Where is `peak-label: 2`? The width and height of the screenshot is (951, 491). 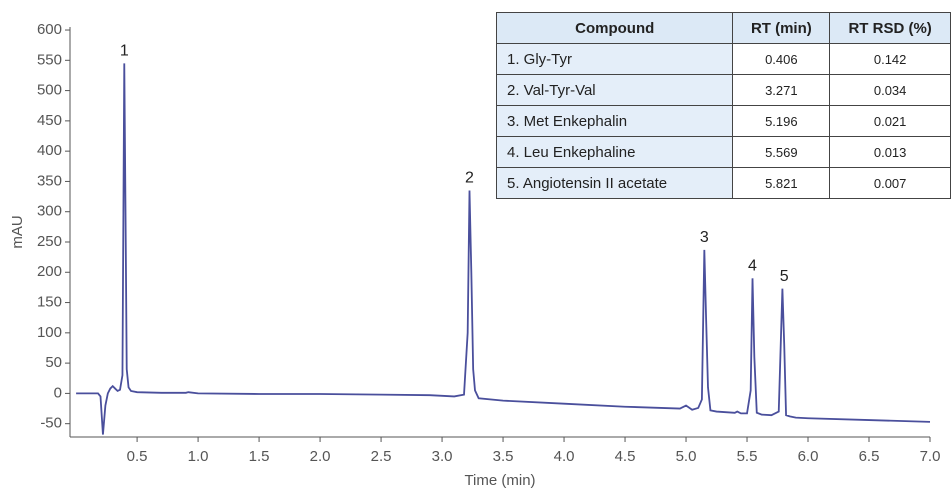 peak-label: 2 is located at coordinates (469, 178).